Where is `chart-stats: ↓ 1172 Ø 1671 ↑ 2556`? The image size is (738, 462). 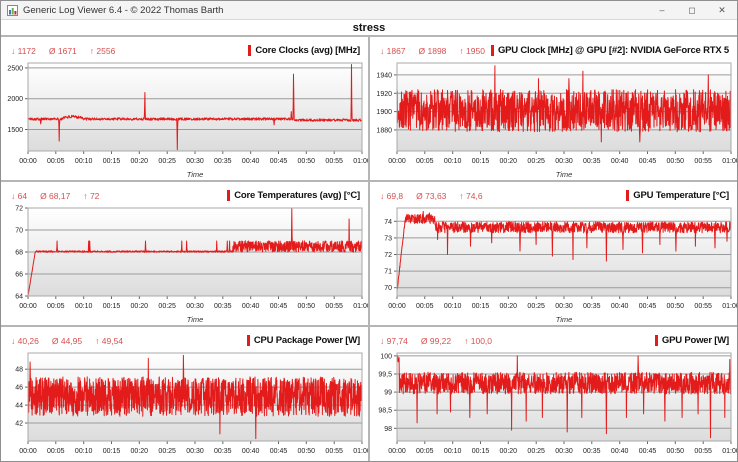 chart-stats: ↓ 1172 Ø 1671 ↑ 2556 is located at coordinates (63, 51).